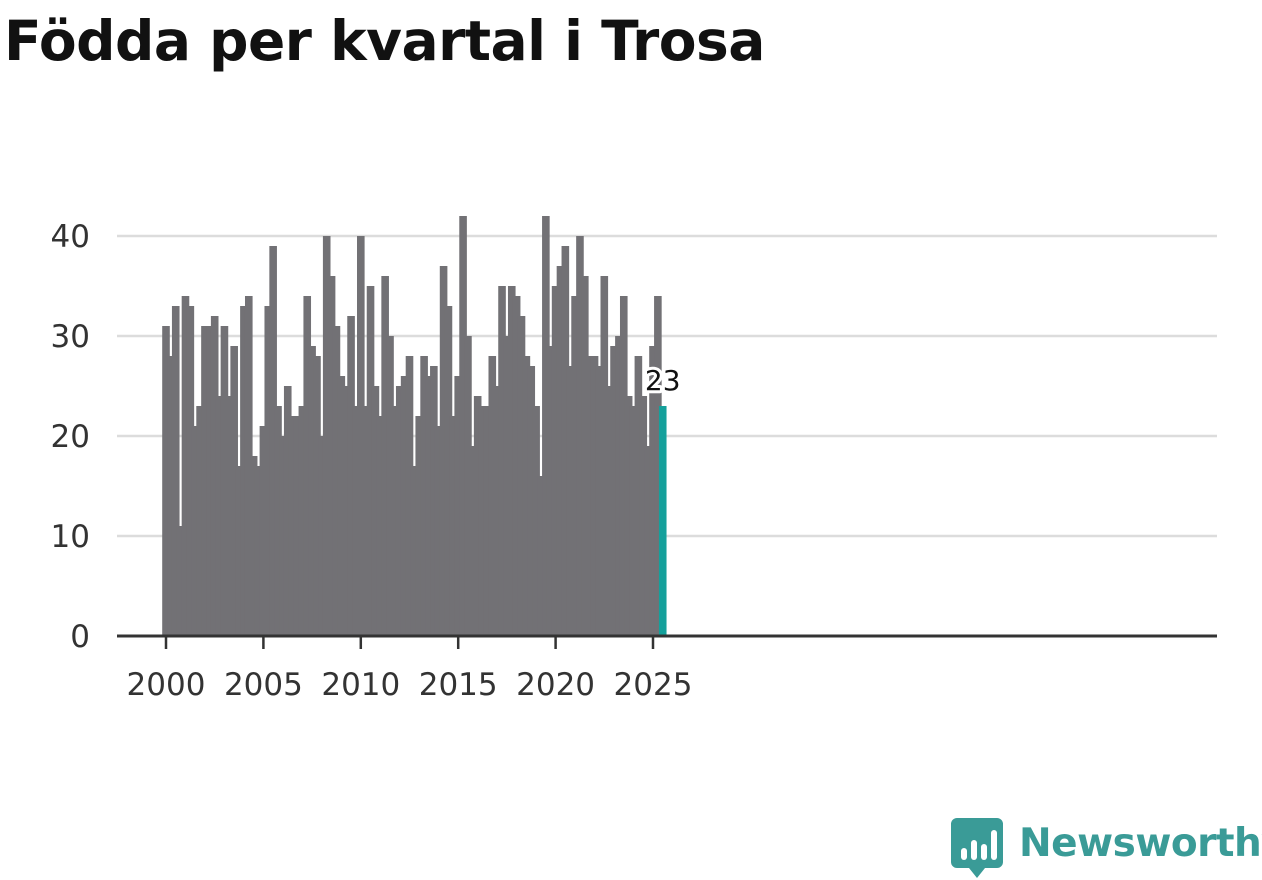  I want to click on chart-title: Födda per kvartal i Trosa, so click(384, 41).